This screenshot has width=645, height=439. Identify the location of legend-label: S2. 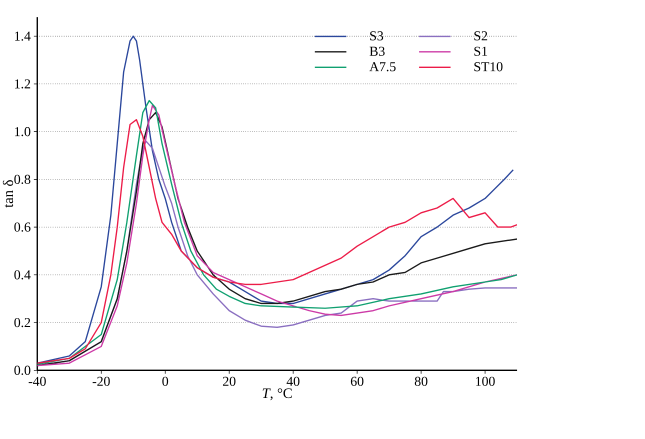
(481, 36).